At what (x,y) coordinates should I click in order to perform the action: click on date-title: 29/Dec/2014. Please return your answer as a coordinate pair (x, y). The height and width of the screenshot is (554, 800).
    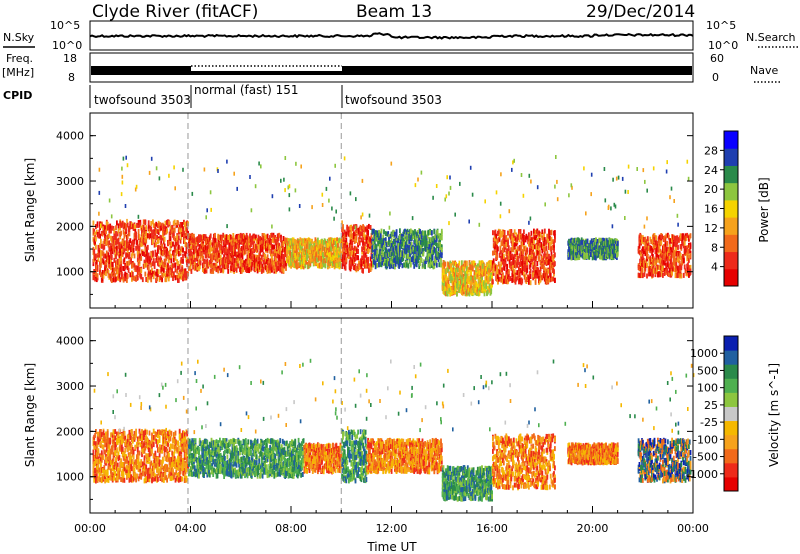
    Looking at the image, I should click on (640, 12).